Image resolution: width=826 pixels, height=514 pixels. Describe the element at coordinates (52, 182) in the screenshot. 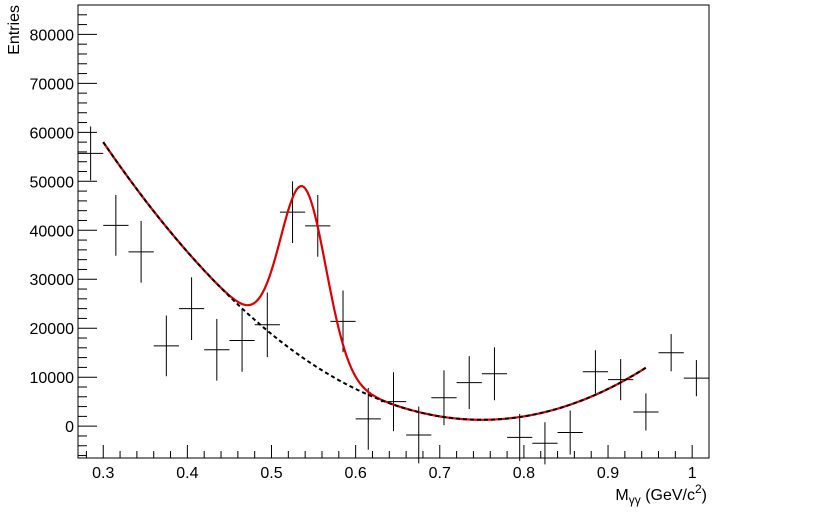

I see `y-tick-label: 50000` at that location.